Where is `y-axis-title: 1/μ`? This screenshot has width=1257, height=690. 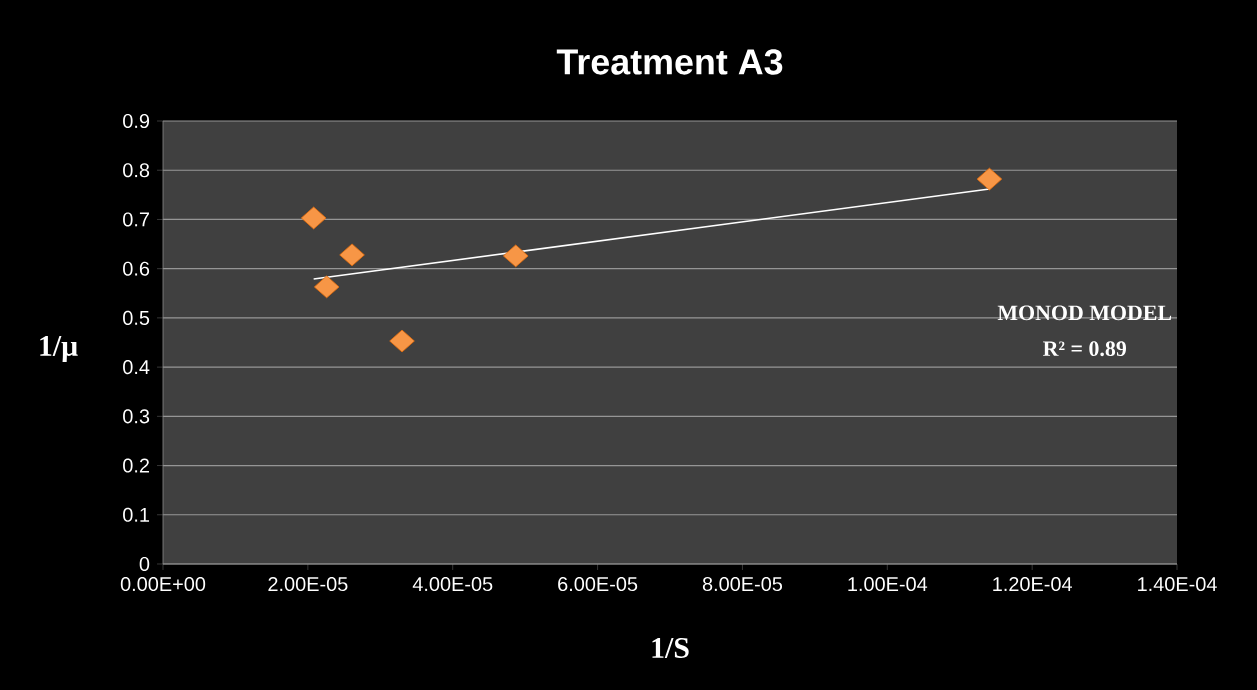 y-axis-title: 1/μ is located at coordinates (59, 349).